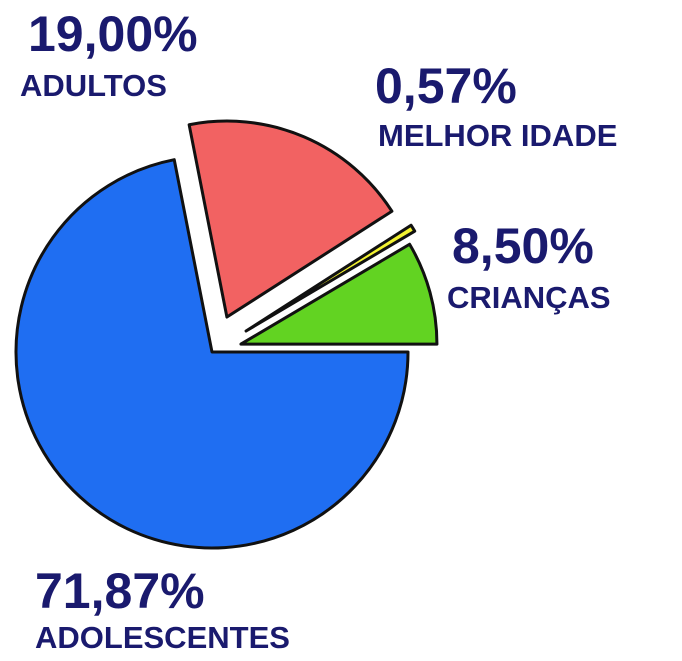  I want to click on slice-category-label: ADOLESCENTES, so click(162, 637).